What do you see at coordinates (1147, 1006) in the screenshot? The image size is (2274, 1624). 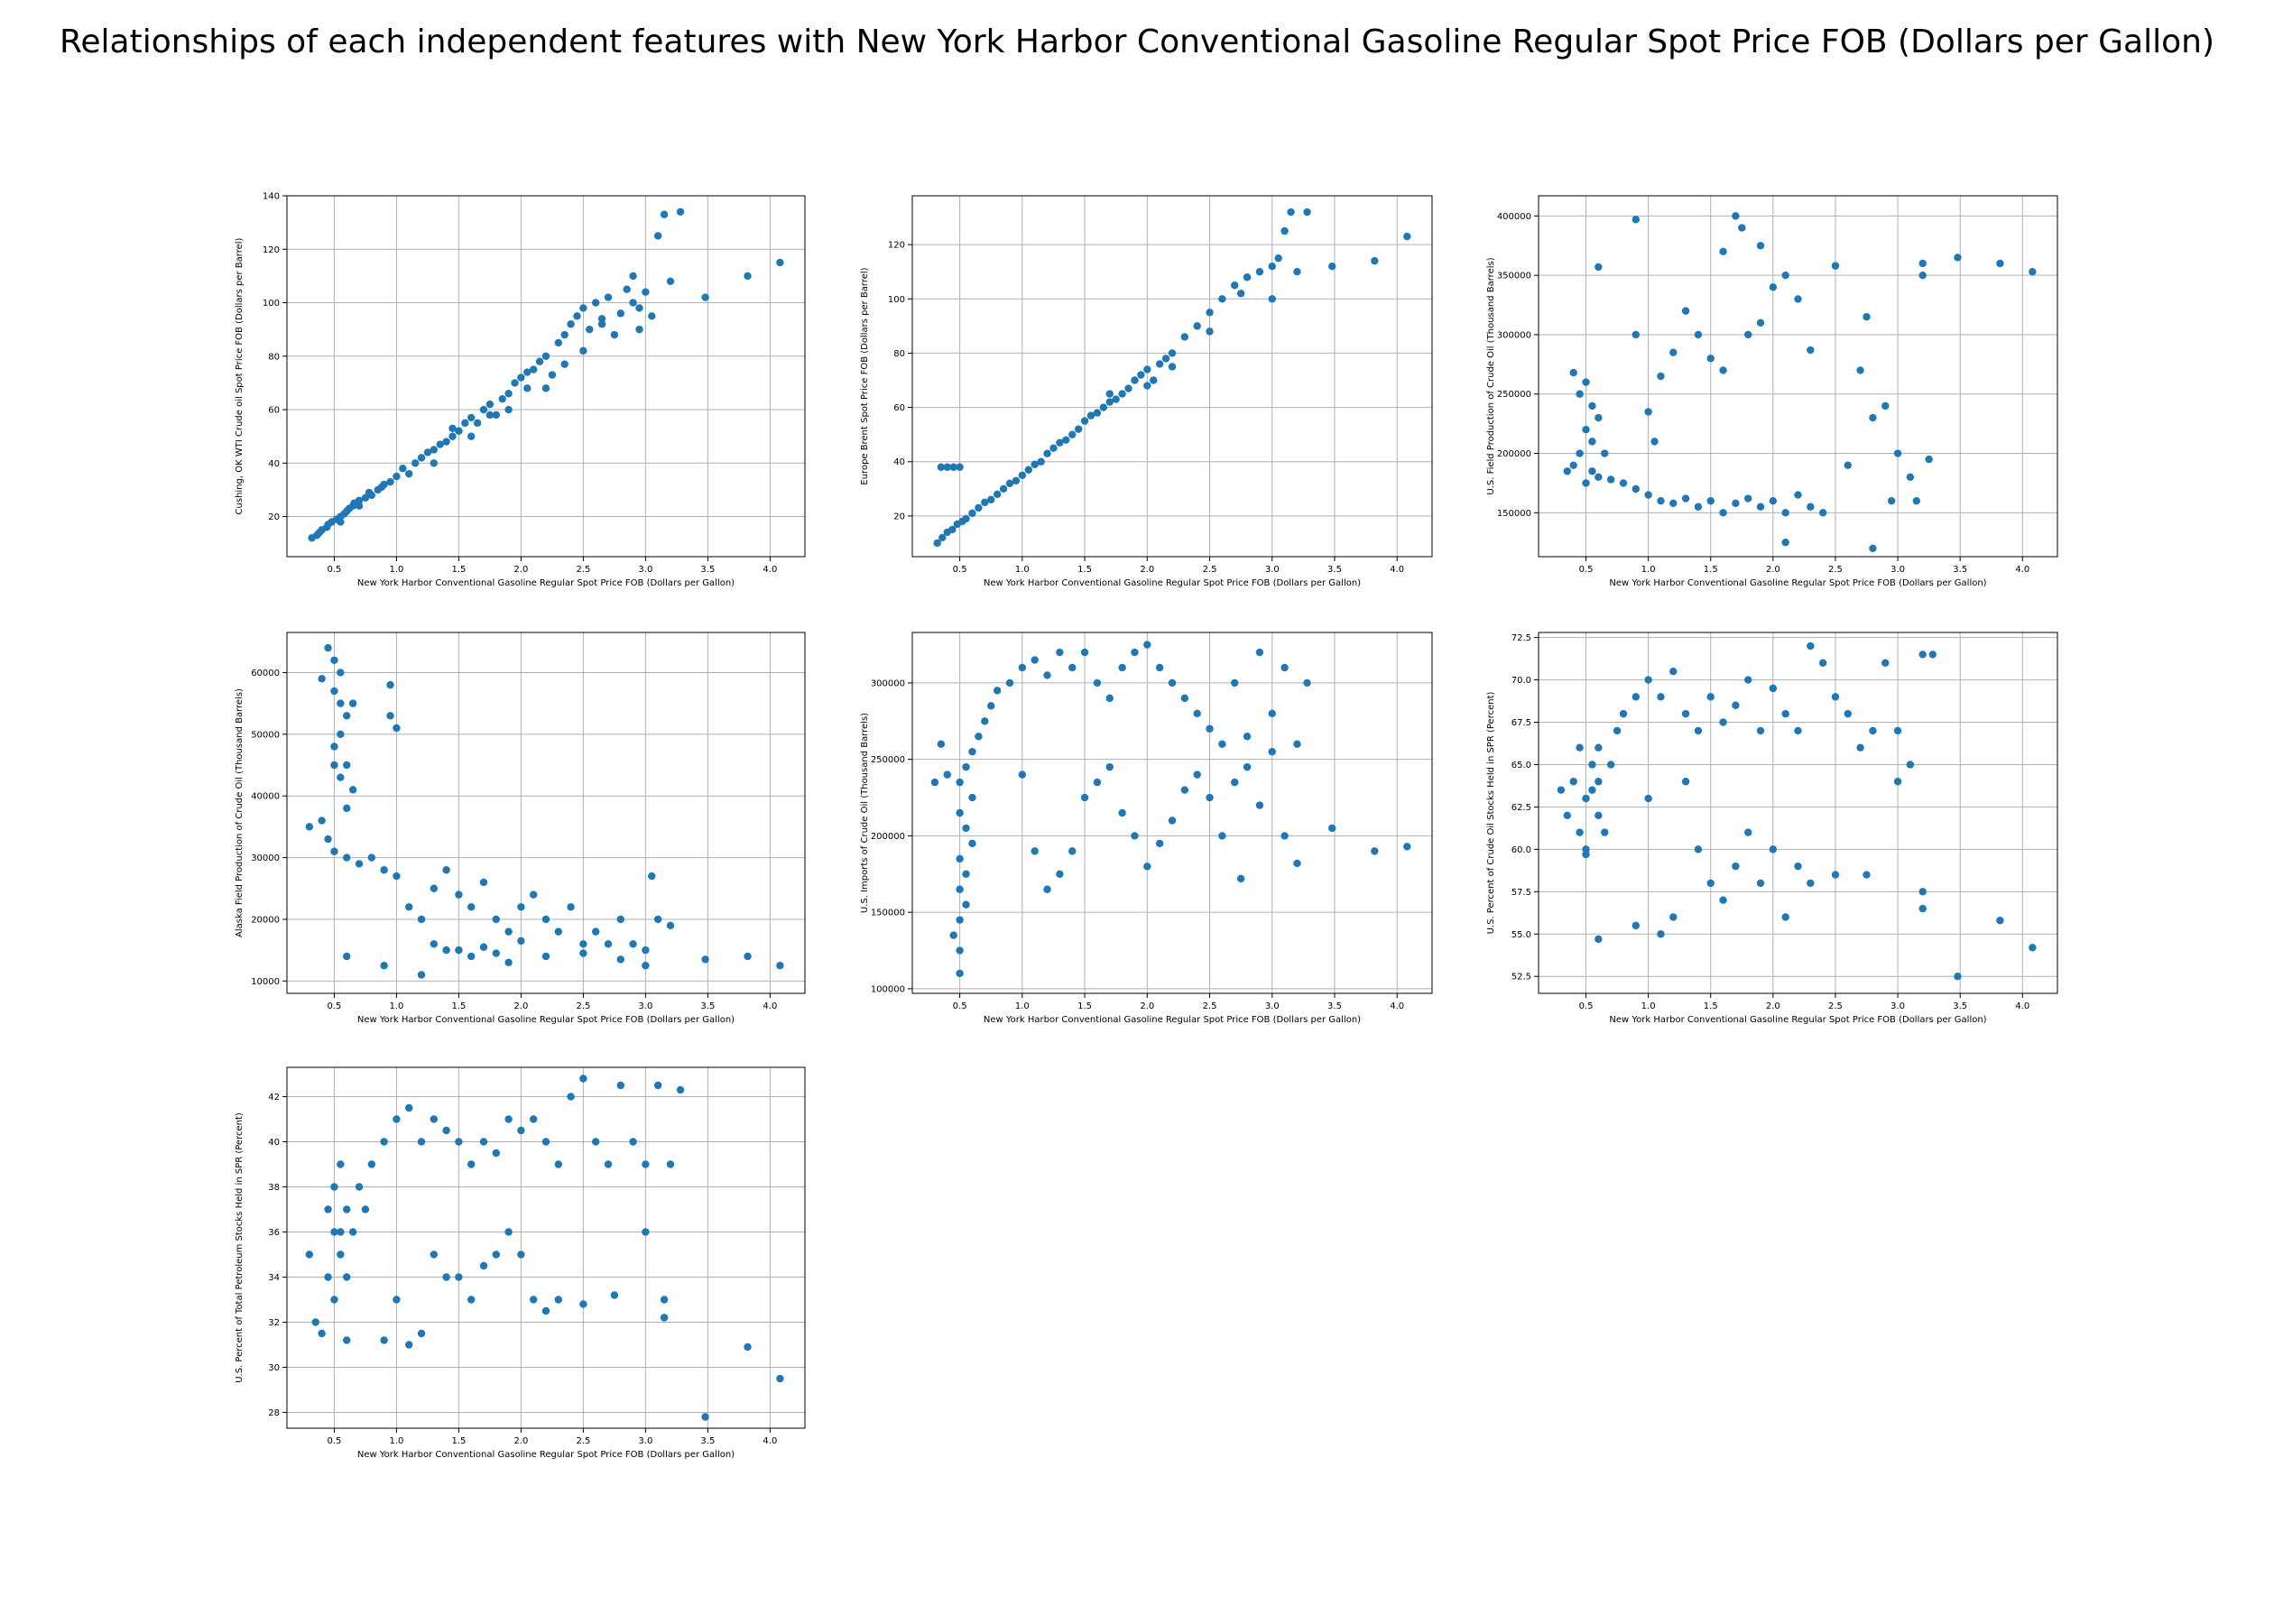 I see `x-tick-label: 2.0` at bounding box center [1147, 1006].